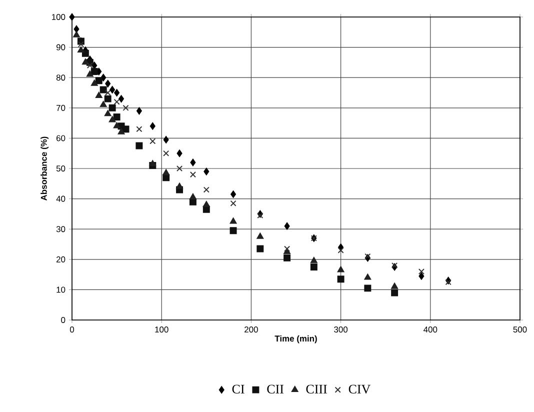 The width and height of the screenshot is (534, 412). I want to click on legend-label: CII, so click(275, 389).